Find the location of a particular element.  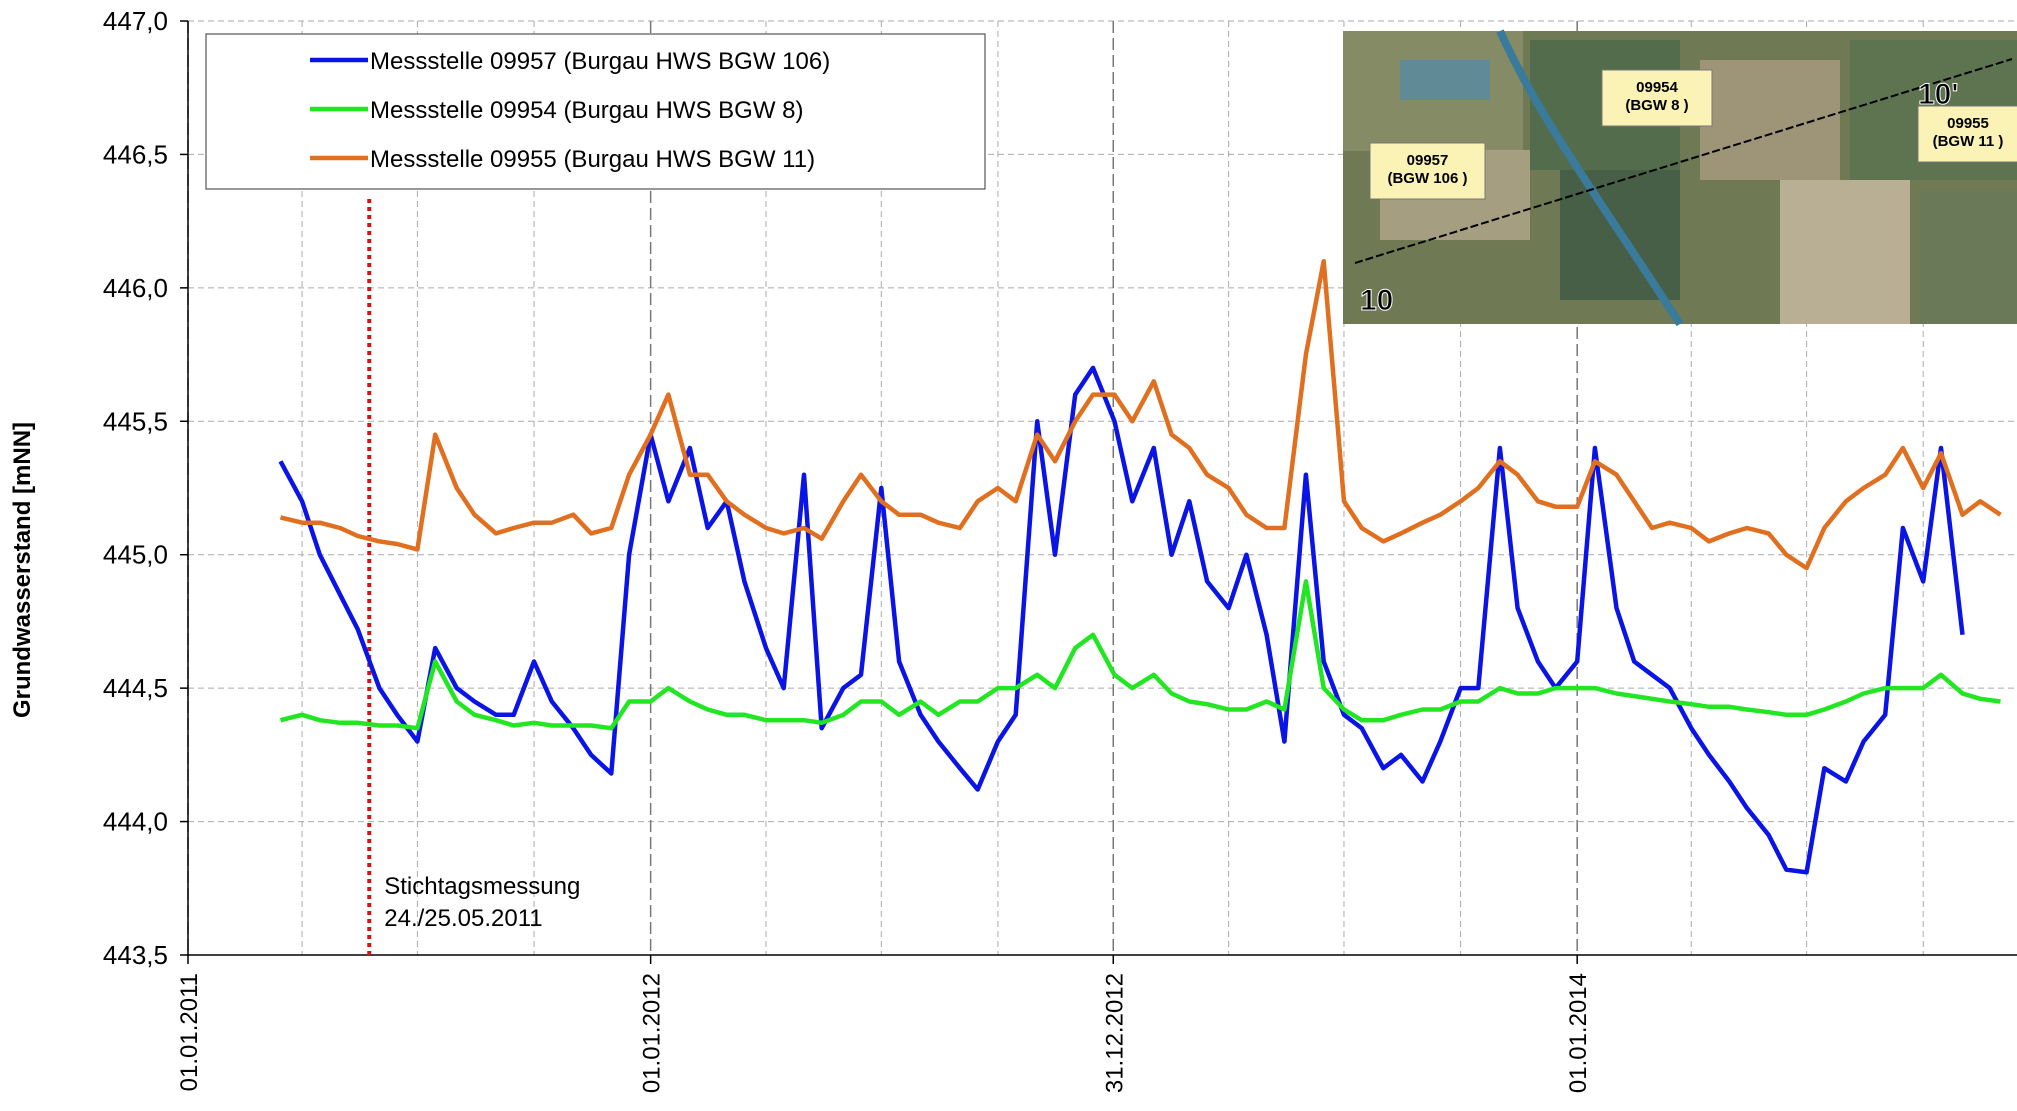

inset-label: 09955 is located at coordinates (1968, 123).